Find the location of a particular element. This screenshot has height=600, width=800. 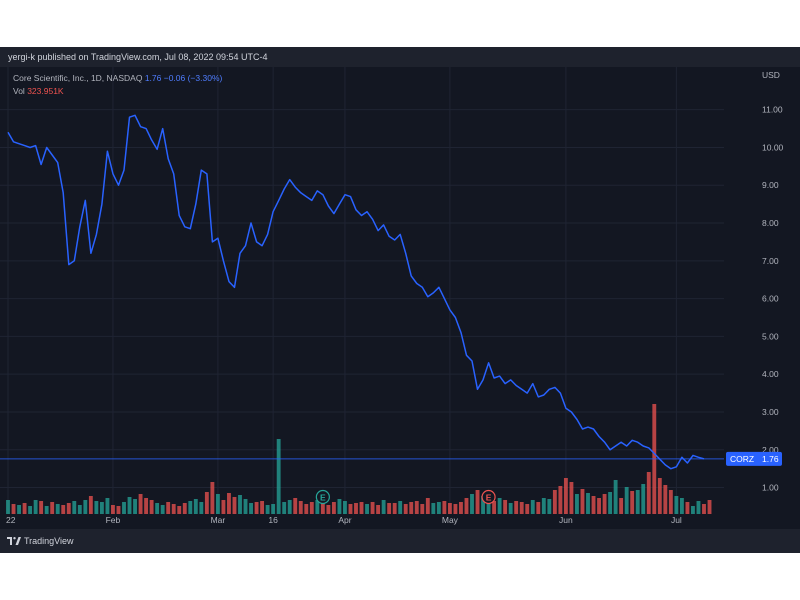

y-tick-label: 6.00 is located at coordinates (770, 299).